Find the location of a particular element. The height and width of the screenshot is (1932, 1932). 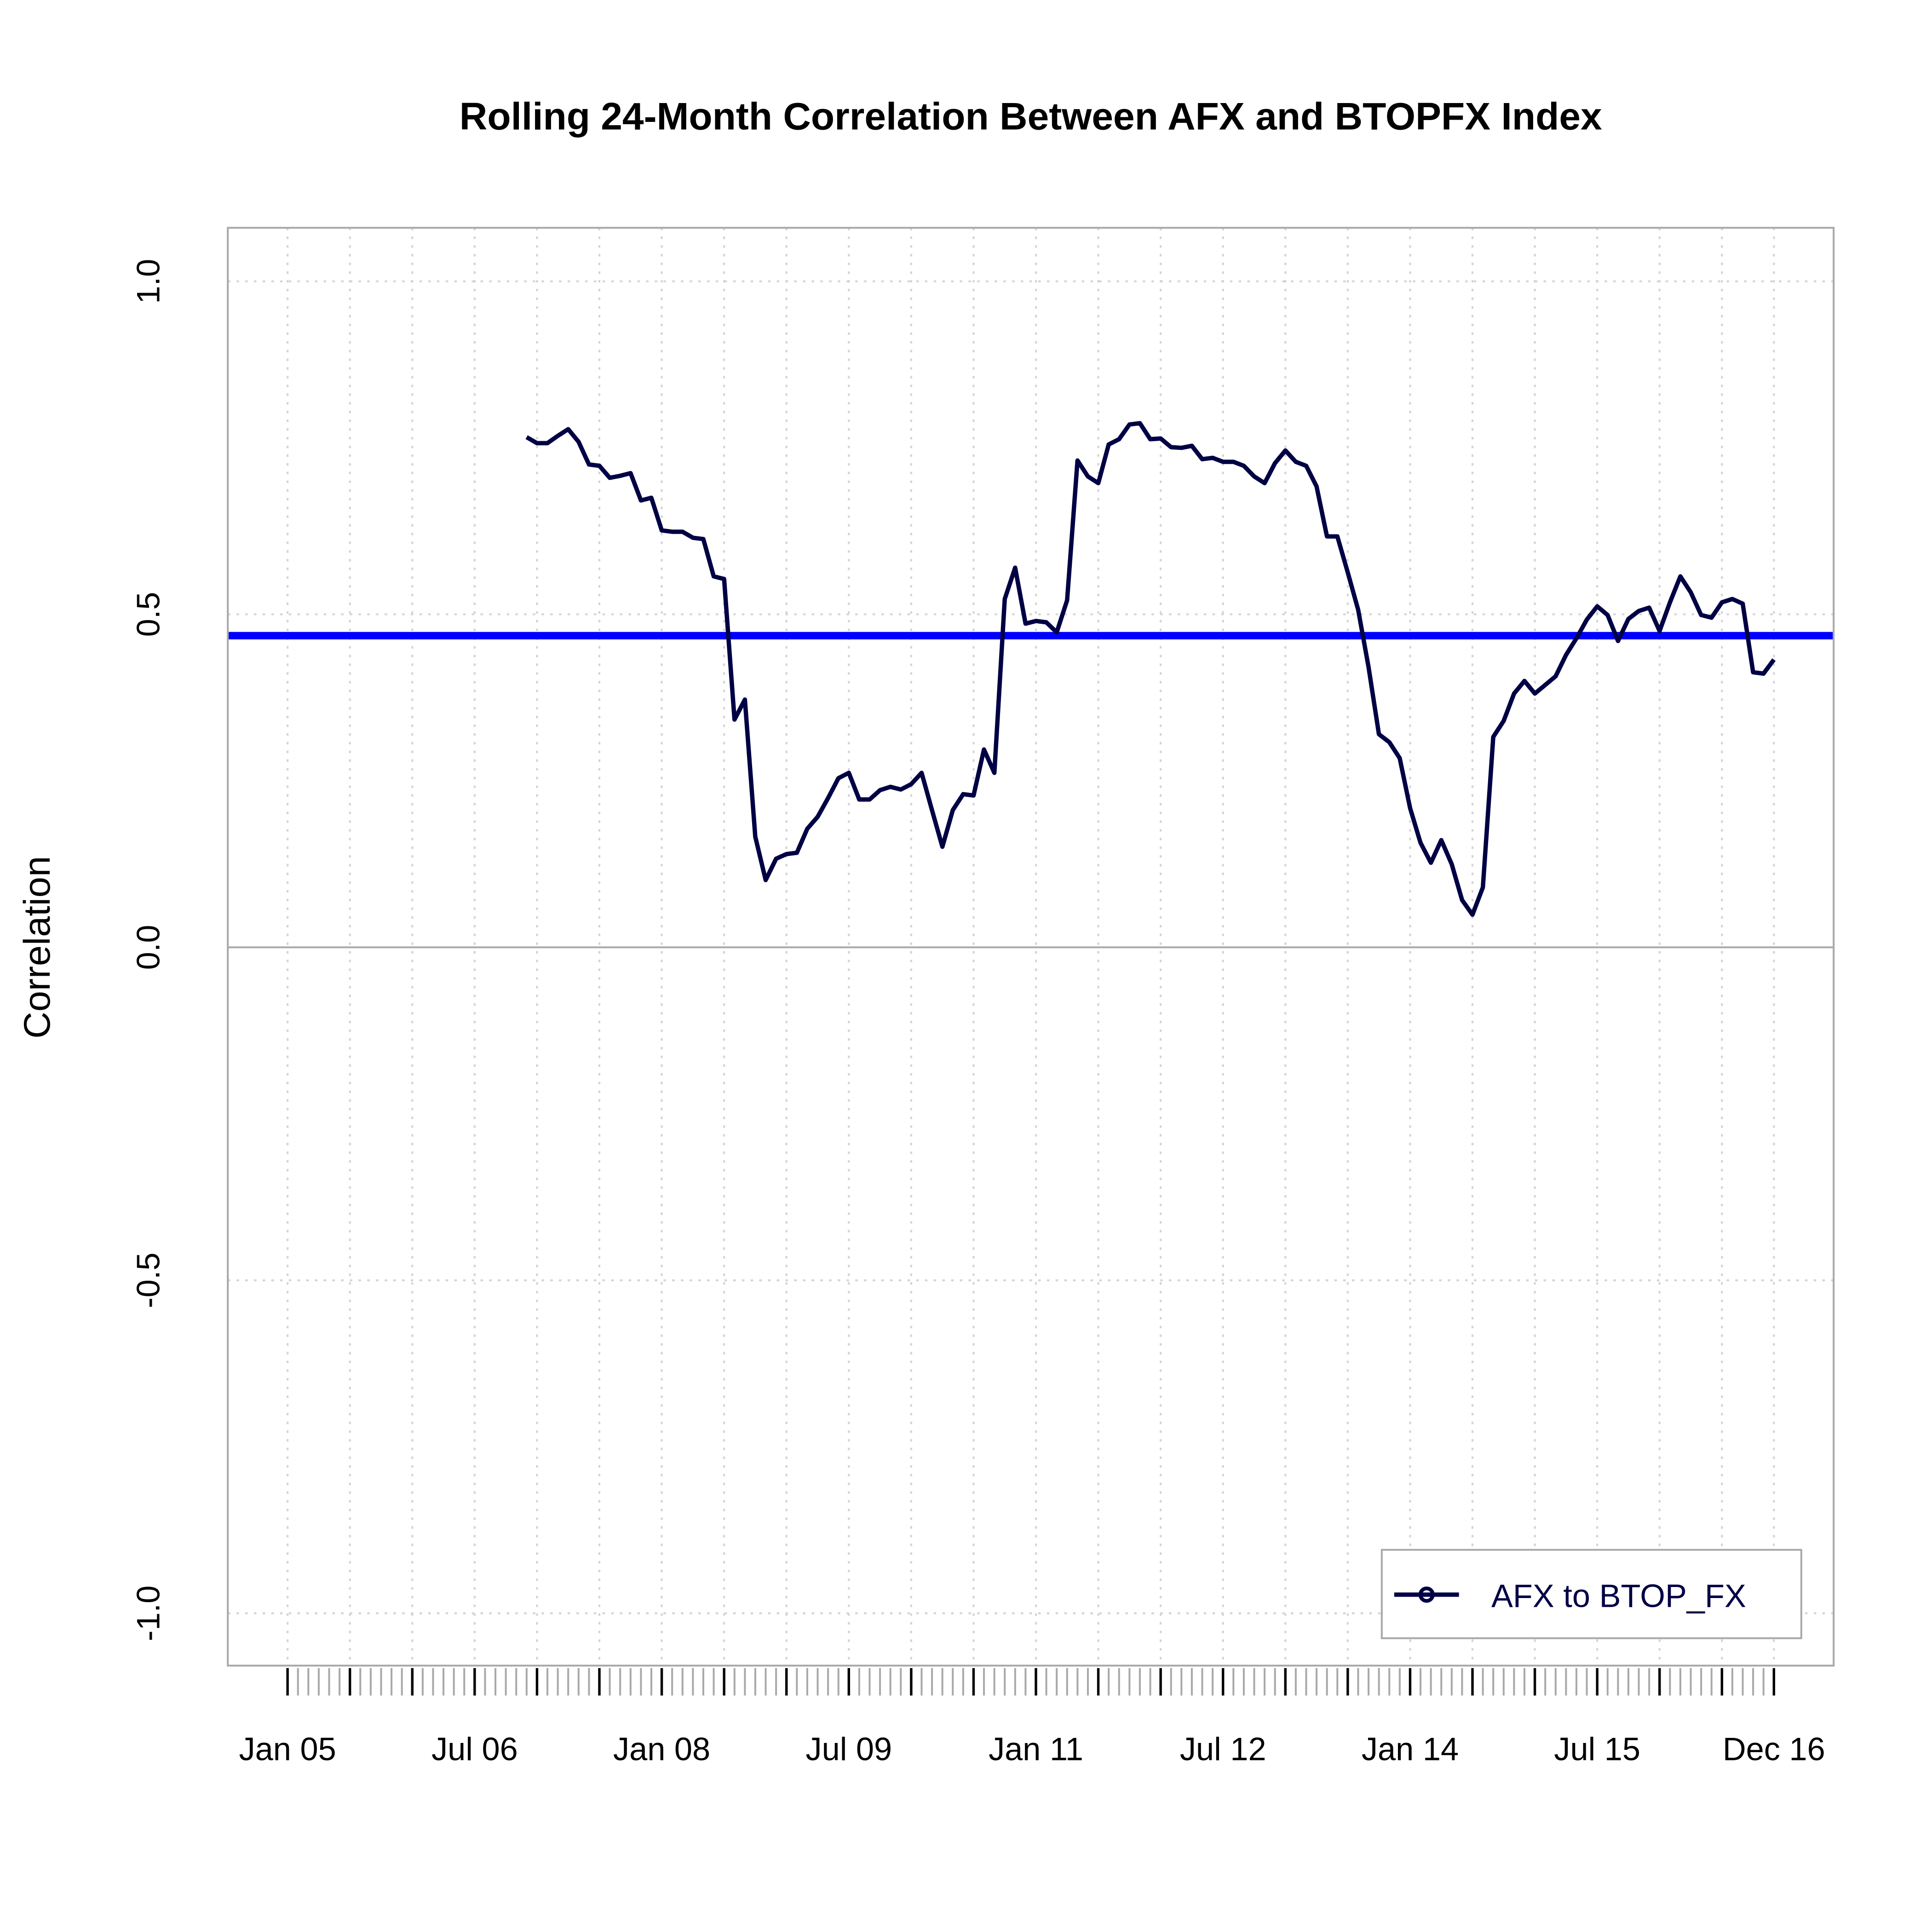

y-tick-label: 0.0 is located at coordinates (148, 947).